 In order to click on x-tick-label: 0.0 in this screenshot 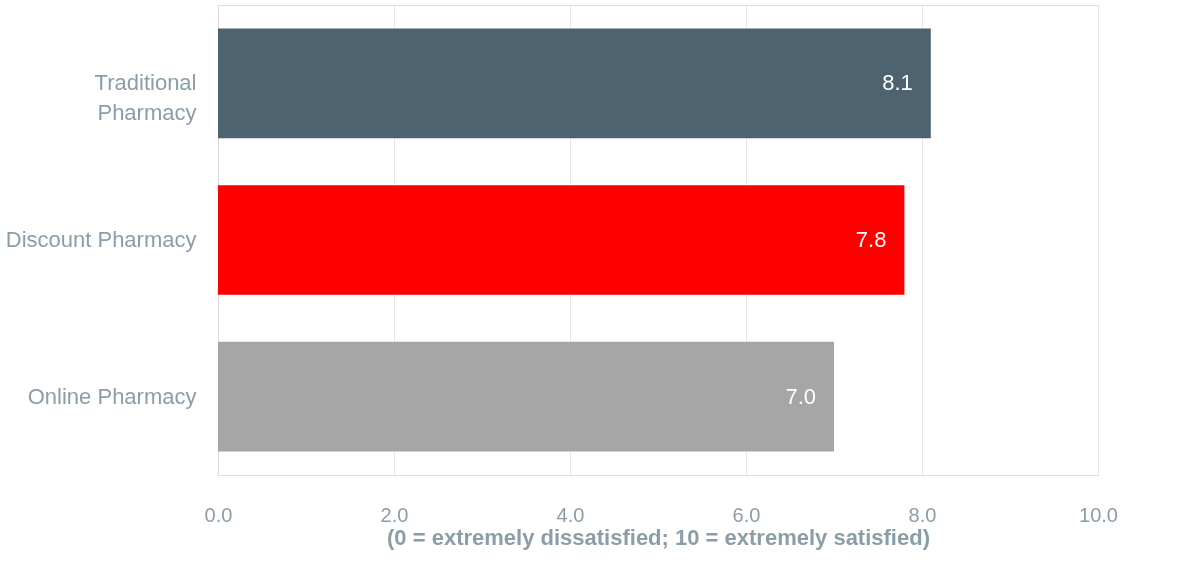, I will do `click(218, 514)`.